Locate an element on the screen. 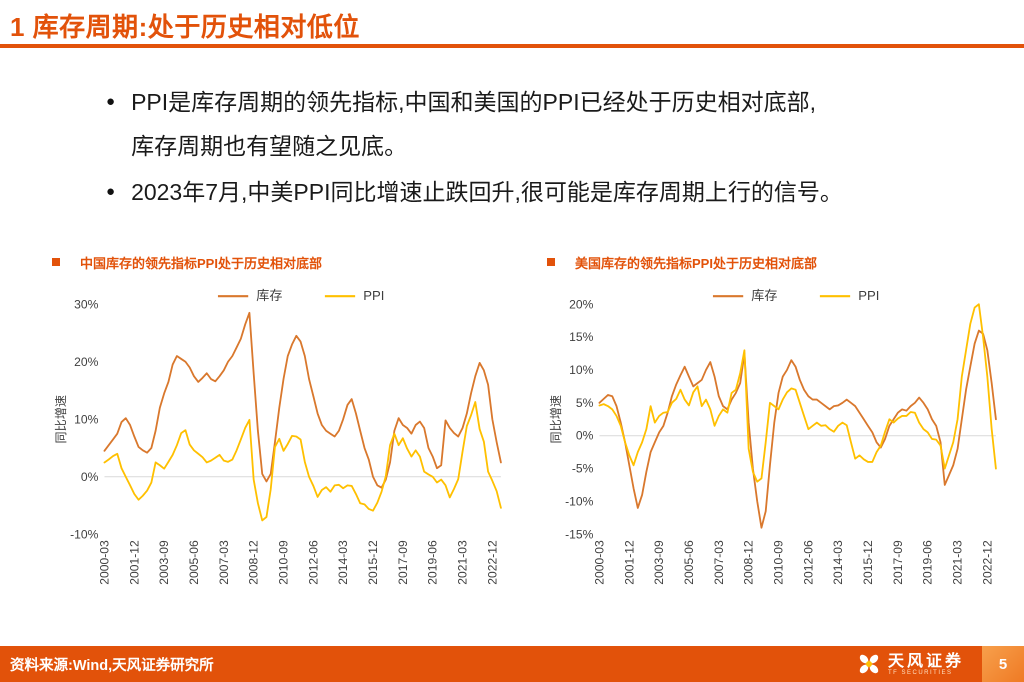 This screenshot has height=682, width=1024. bullet-text-line: PPI是库存周期的领先指标,中国和美国的PPI已经处于历史相对底部, is located at coordinates (473, 102).